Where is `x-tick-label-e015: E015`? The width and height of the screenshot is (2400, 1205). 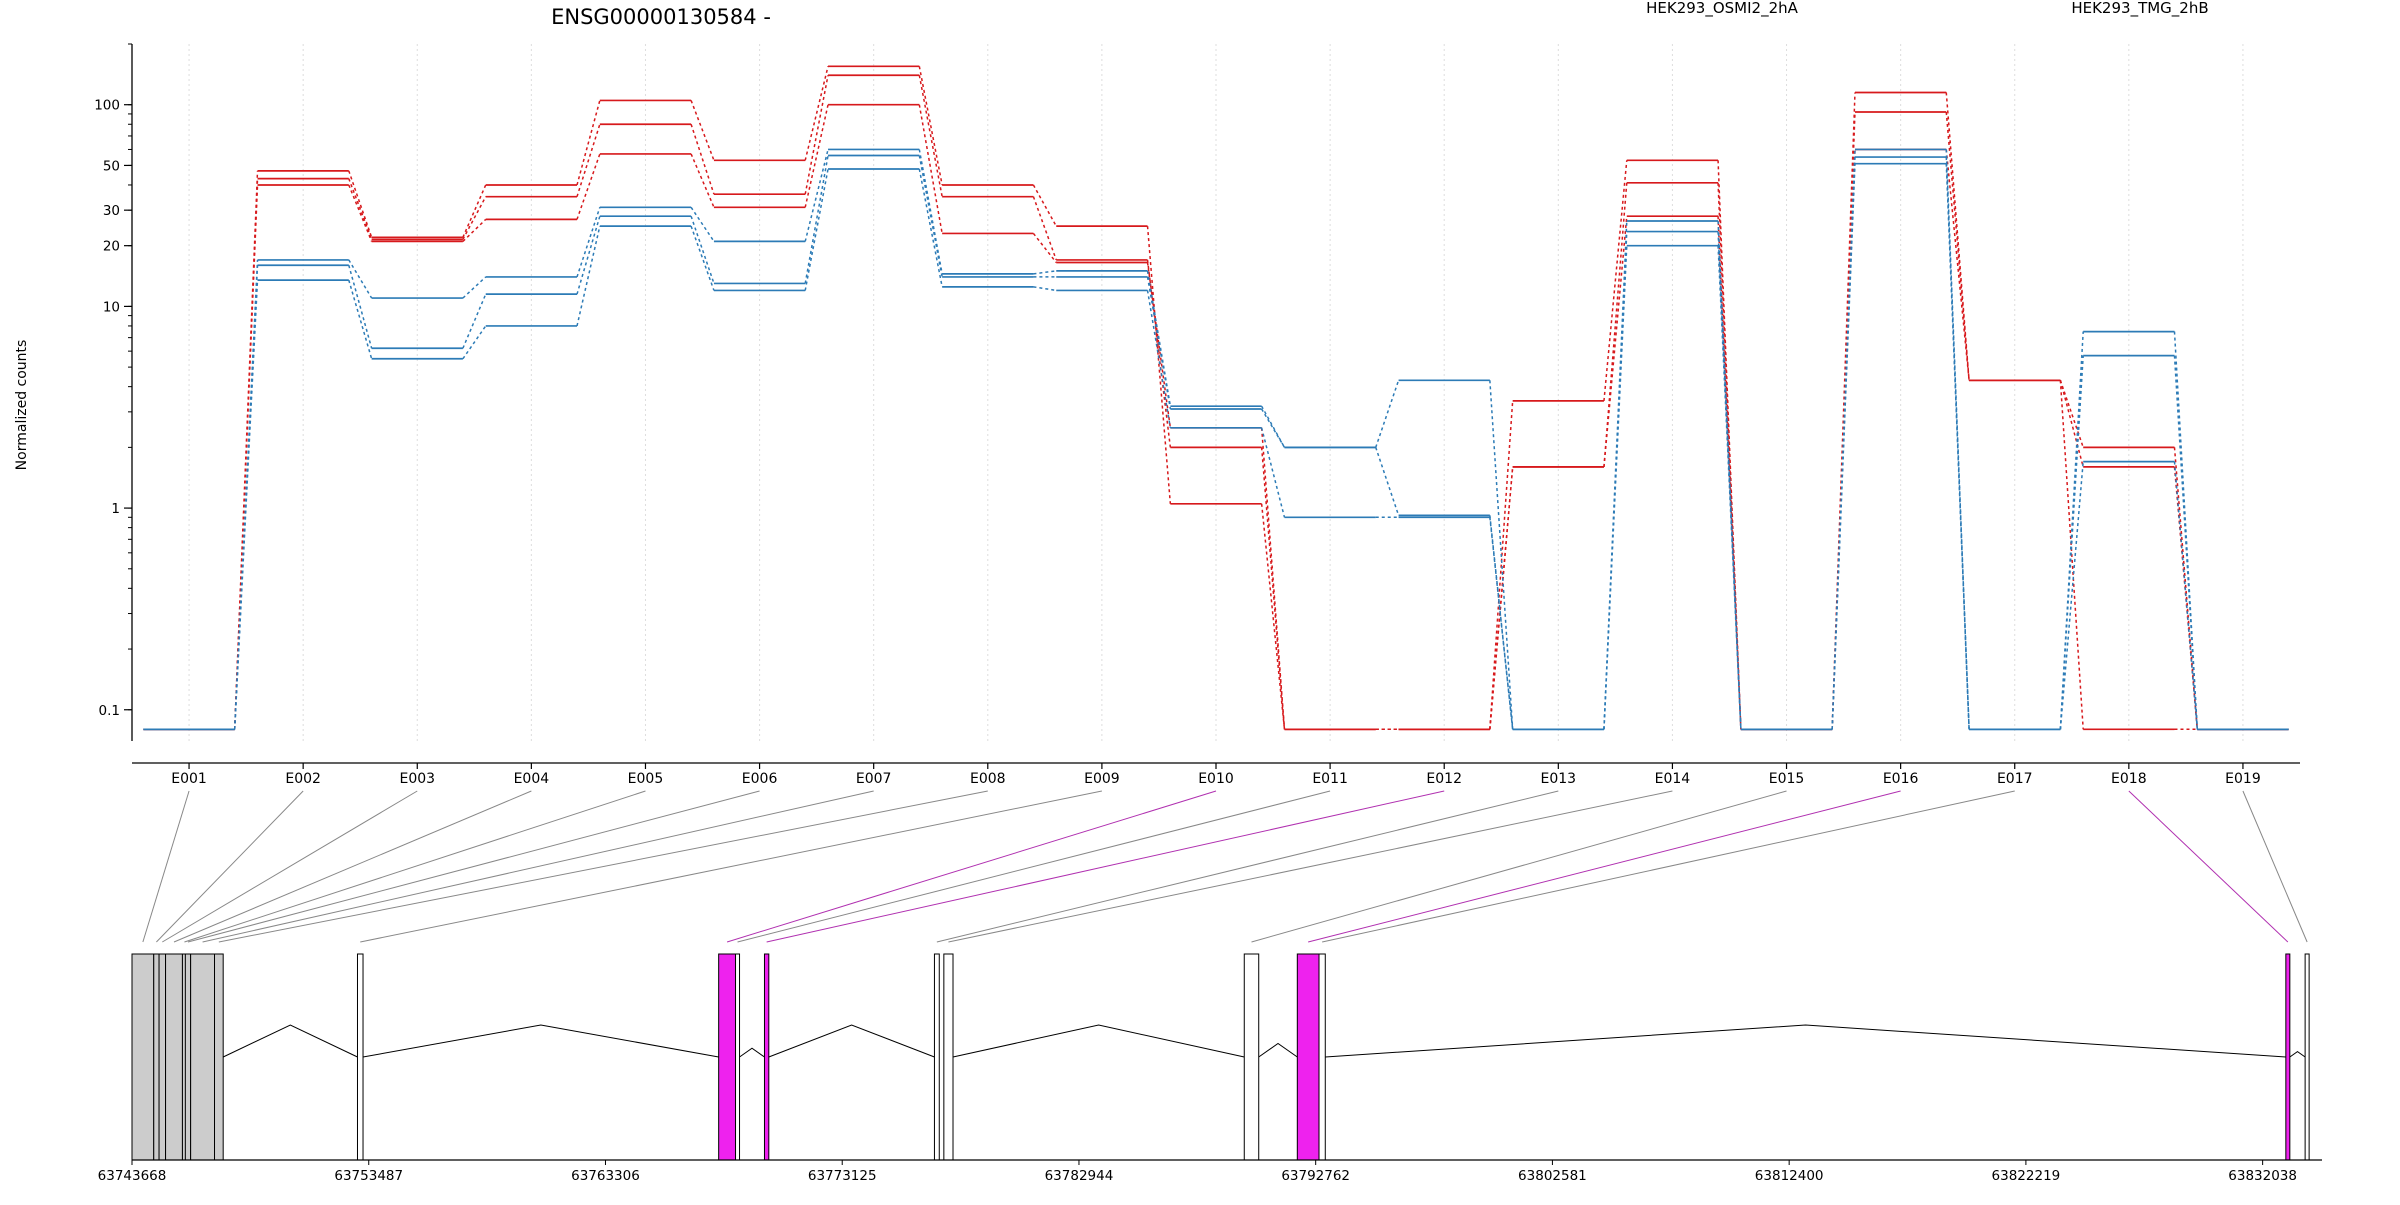
x-tick-label-e015: E015 is located at coordinates (1787, 779).